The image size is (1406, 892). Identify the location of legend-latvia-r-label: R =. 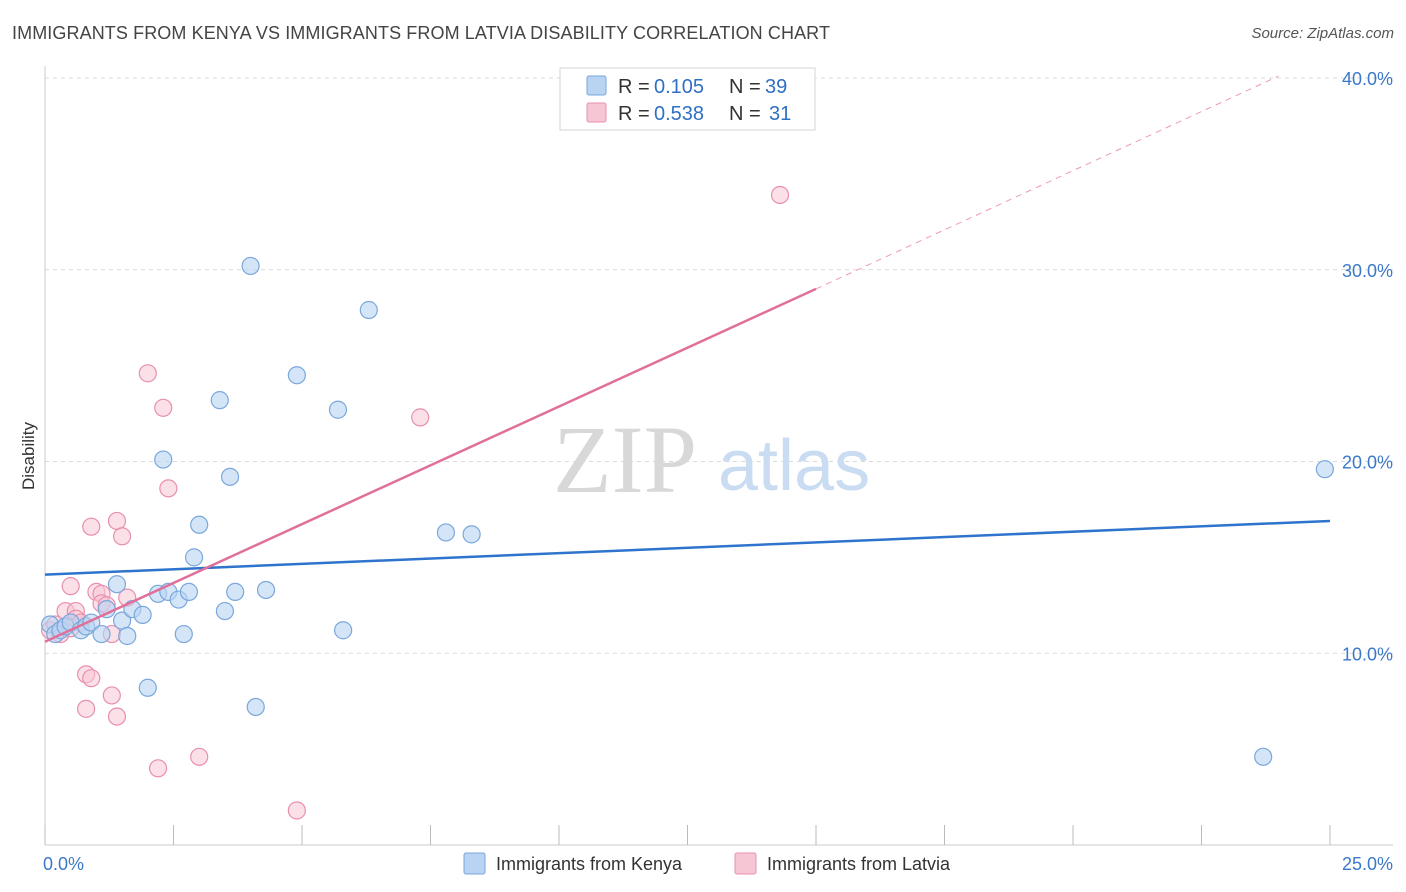
(634, 114).